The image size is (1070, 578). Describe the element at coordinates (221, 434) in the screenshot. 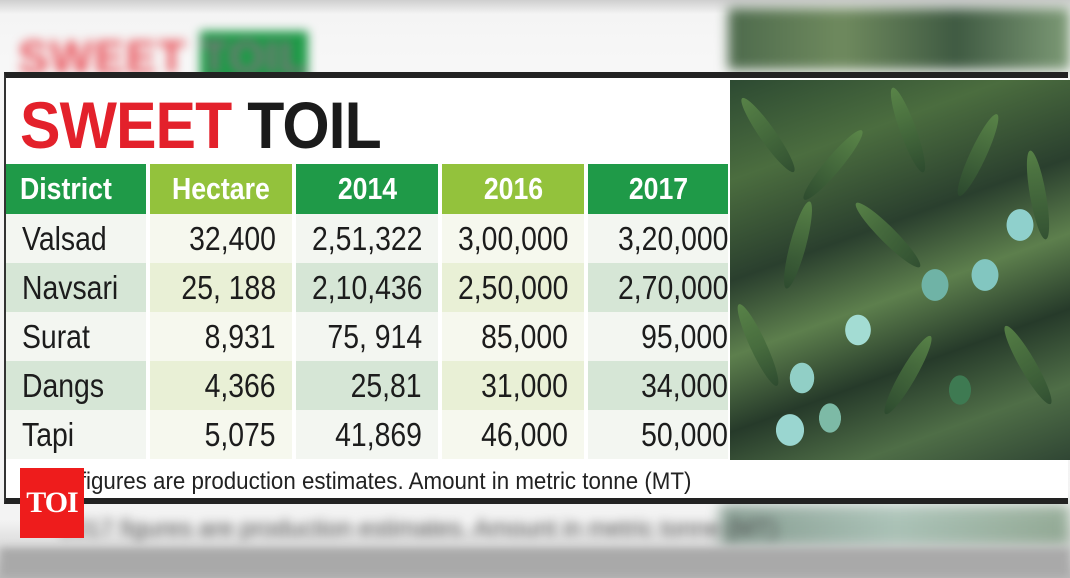

I see `cell-hectare: 5,075` at that location.